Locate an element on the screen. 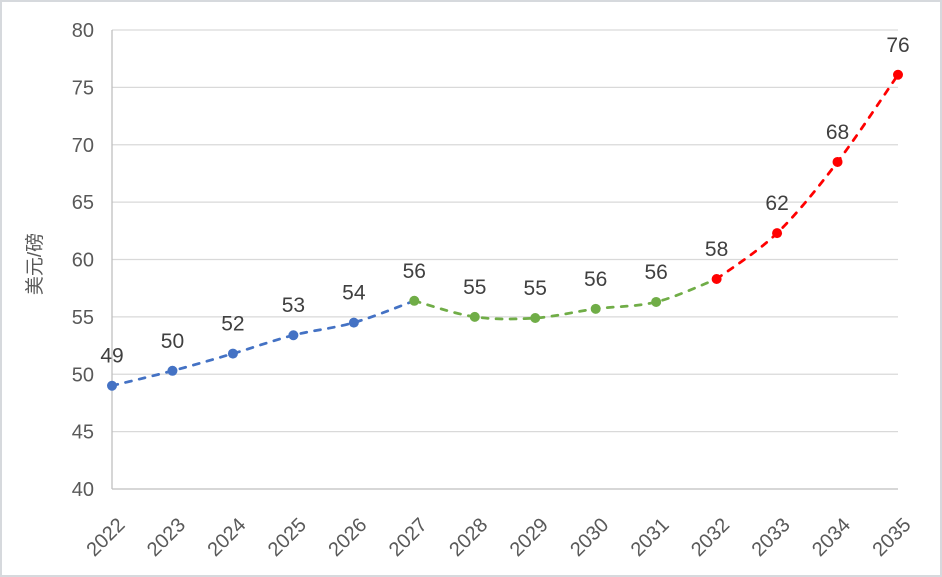 Image resolution: width=942 pixels, height=577 pixels. data-point-label: 58 is located at coordinates (716, 249).